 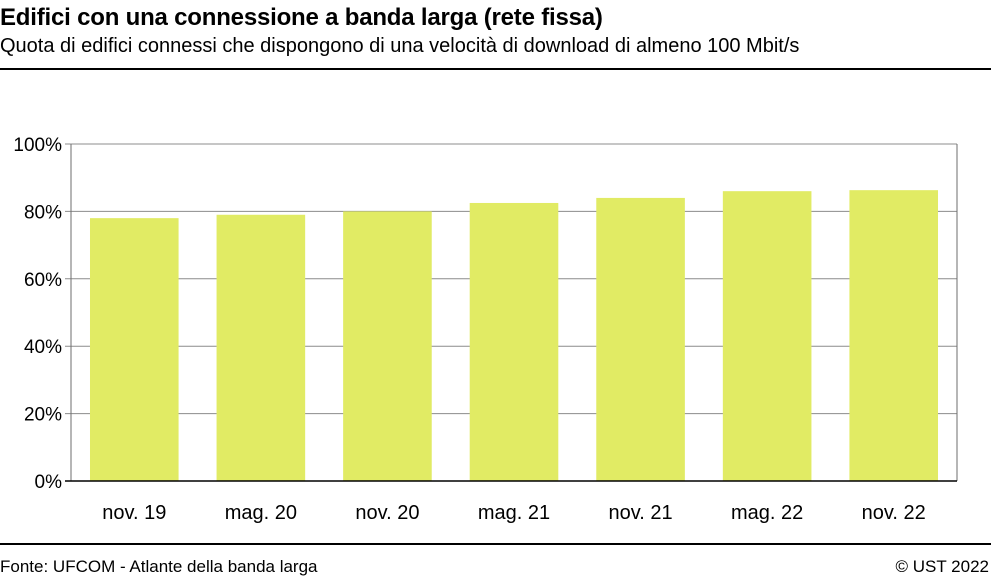 I want to click on source-note: Fonte: UFCOM - Atlante della banda larga, so click(x=159, y=566).